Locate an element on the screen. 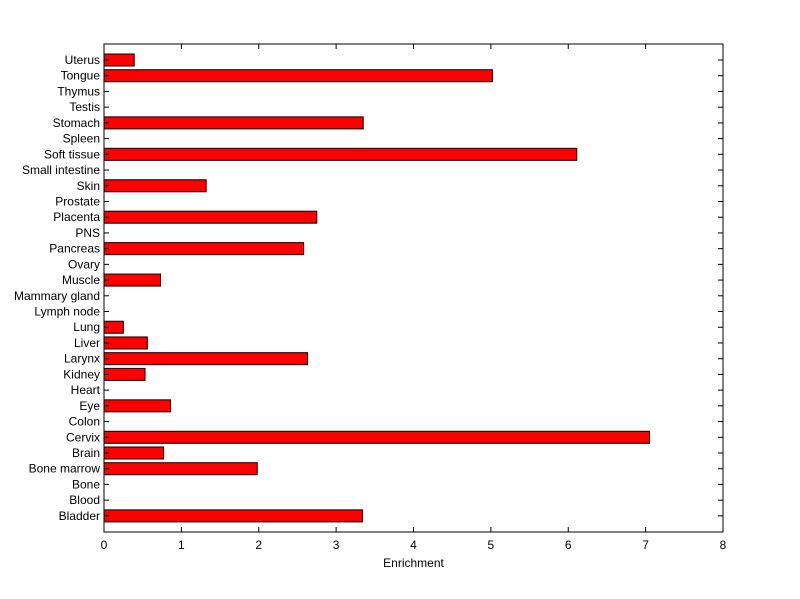  y-tick-label: Bone marrow is located at coordinates (65, 469).